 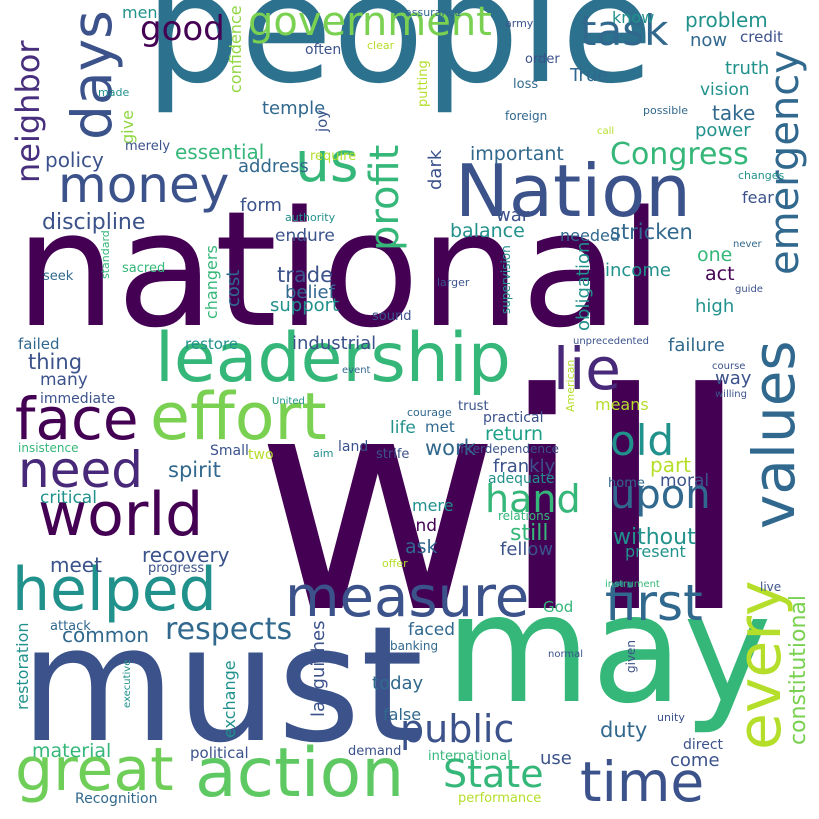 What do you see at coordinates (70, 626) in the screenshot?
I see `word-attack: attack` at bounding box center [70, 626].